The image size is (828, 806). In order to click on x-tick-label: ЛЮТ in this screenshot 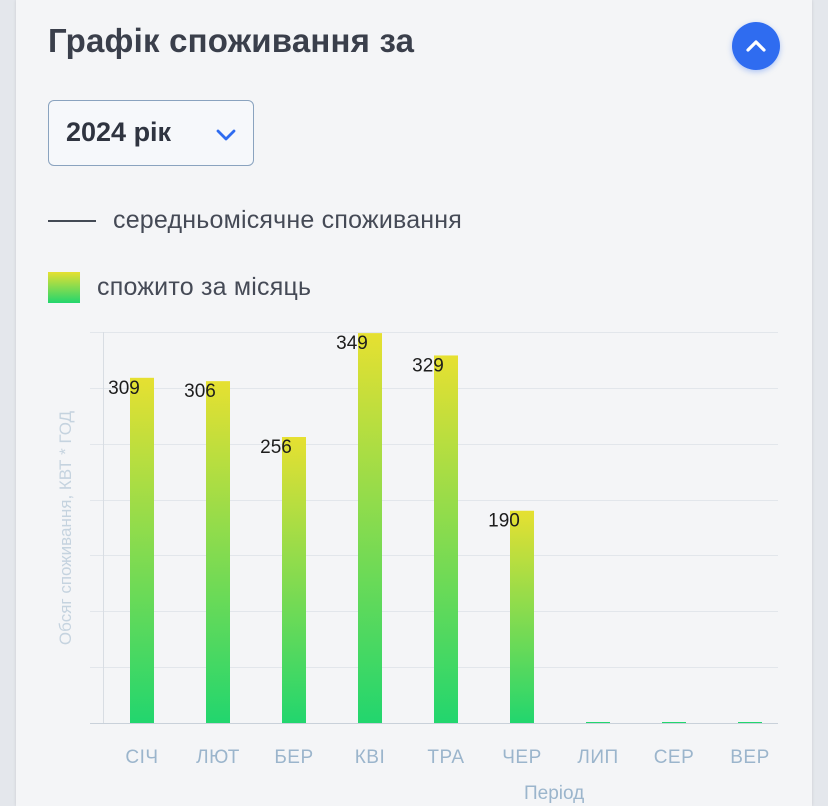, I will do `click(218, 757)`.